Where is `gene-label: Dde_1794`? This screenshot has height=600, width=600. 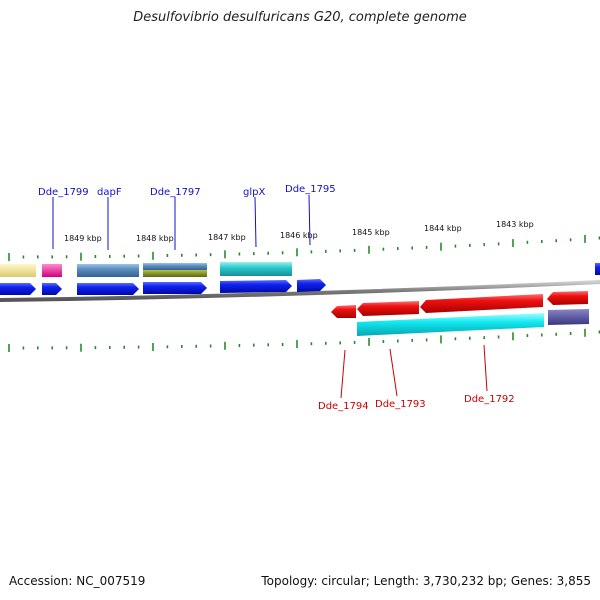
gene-label: Dde_1794 is located at coordinates (343, 406).